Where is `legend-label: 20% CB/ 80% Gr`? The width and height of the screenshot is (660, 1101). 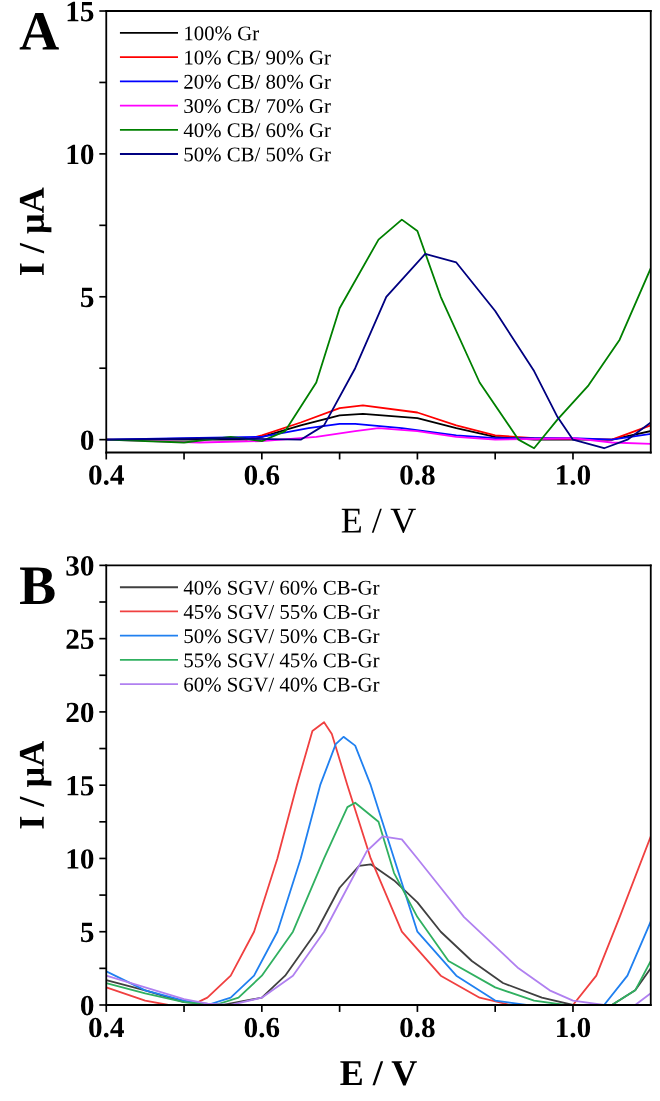
legend-label: 20% CB/ 80% Gr is located at coordinates (257, 81).